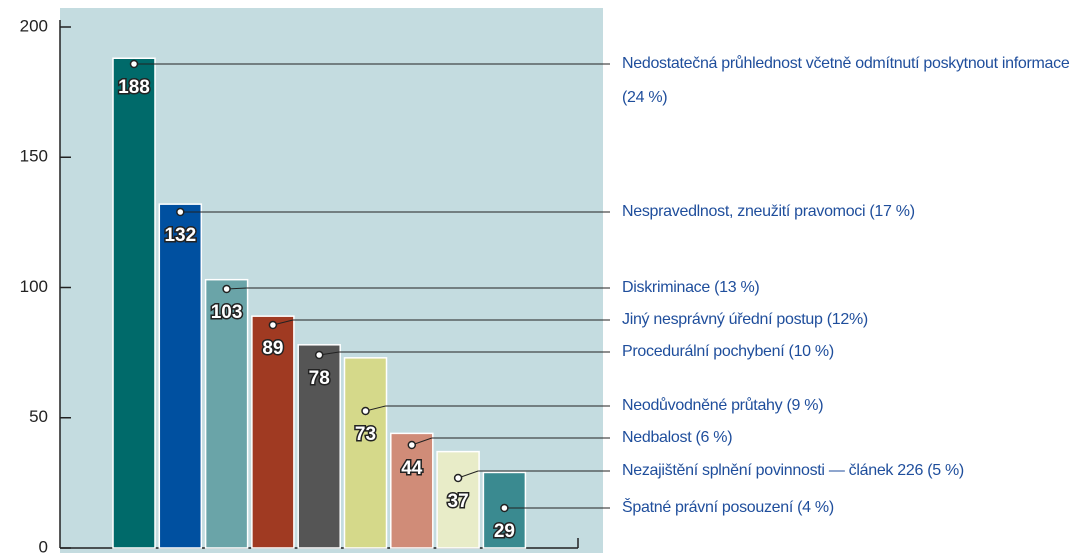  What do you see at coordinates (319, 378) in the screenshot?
I see `value-label: 78` at bounding box center [319, 378].